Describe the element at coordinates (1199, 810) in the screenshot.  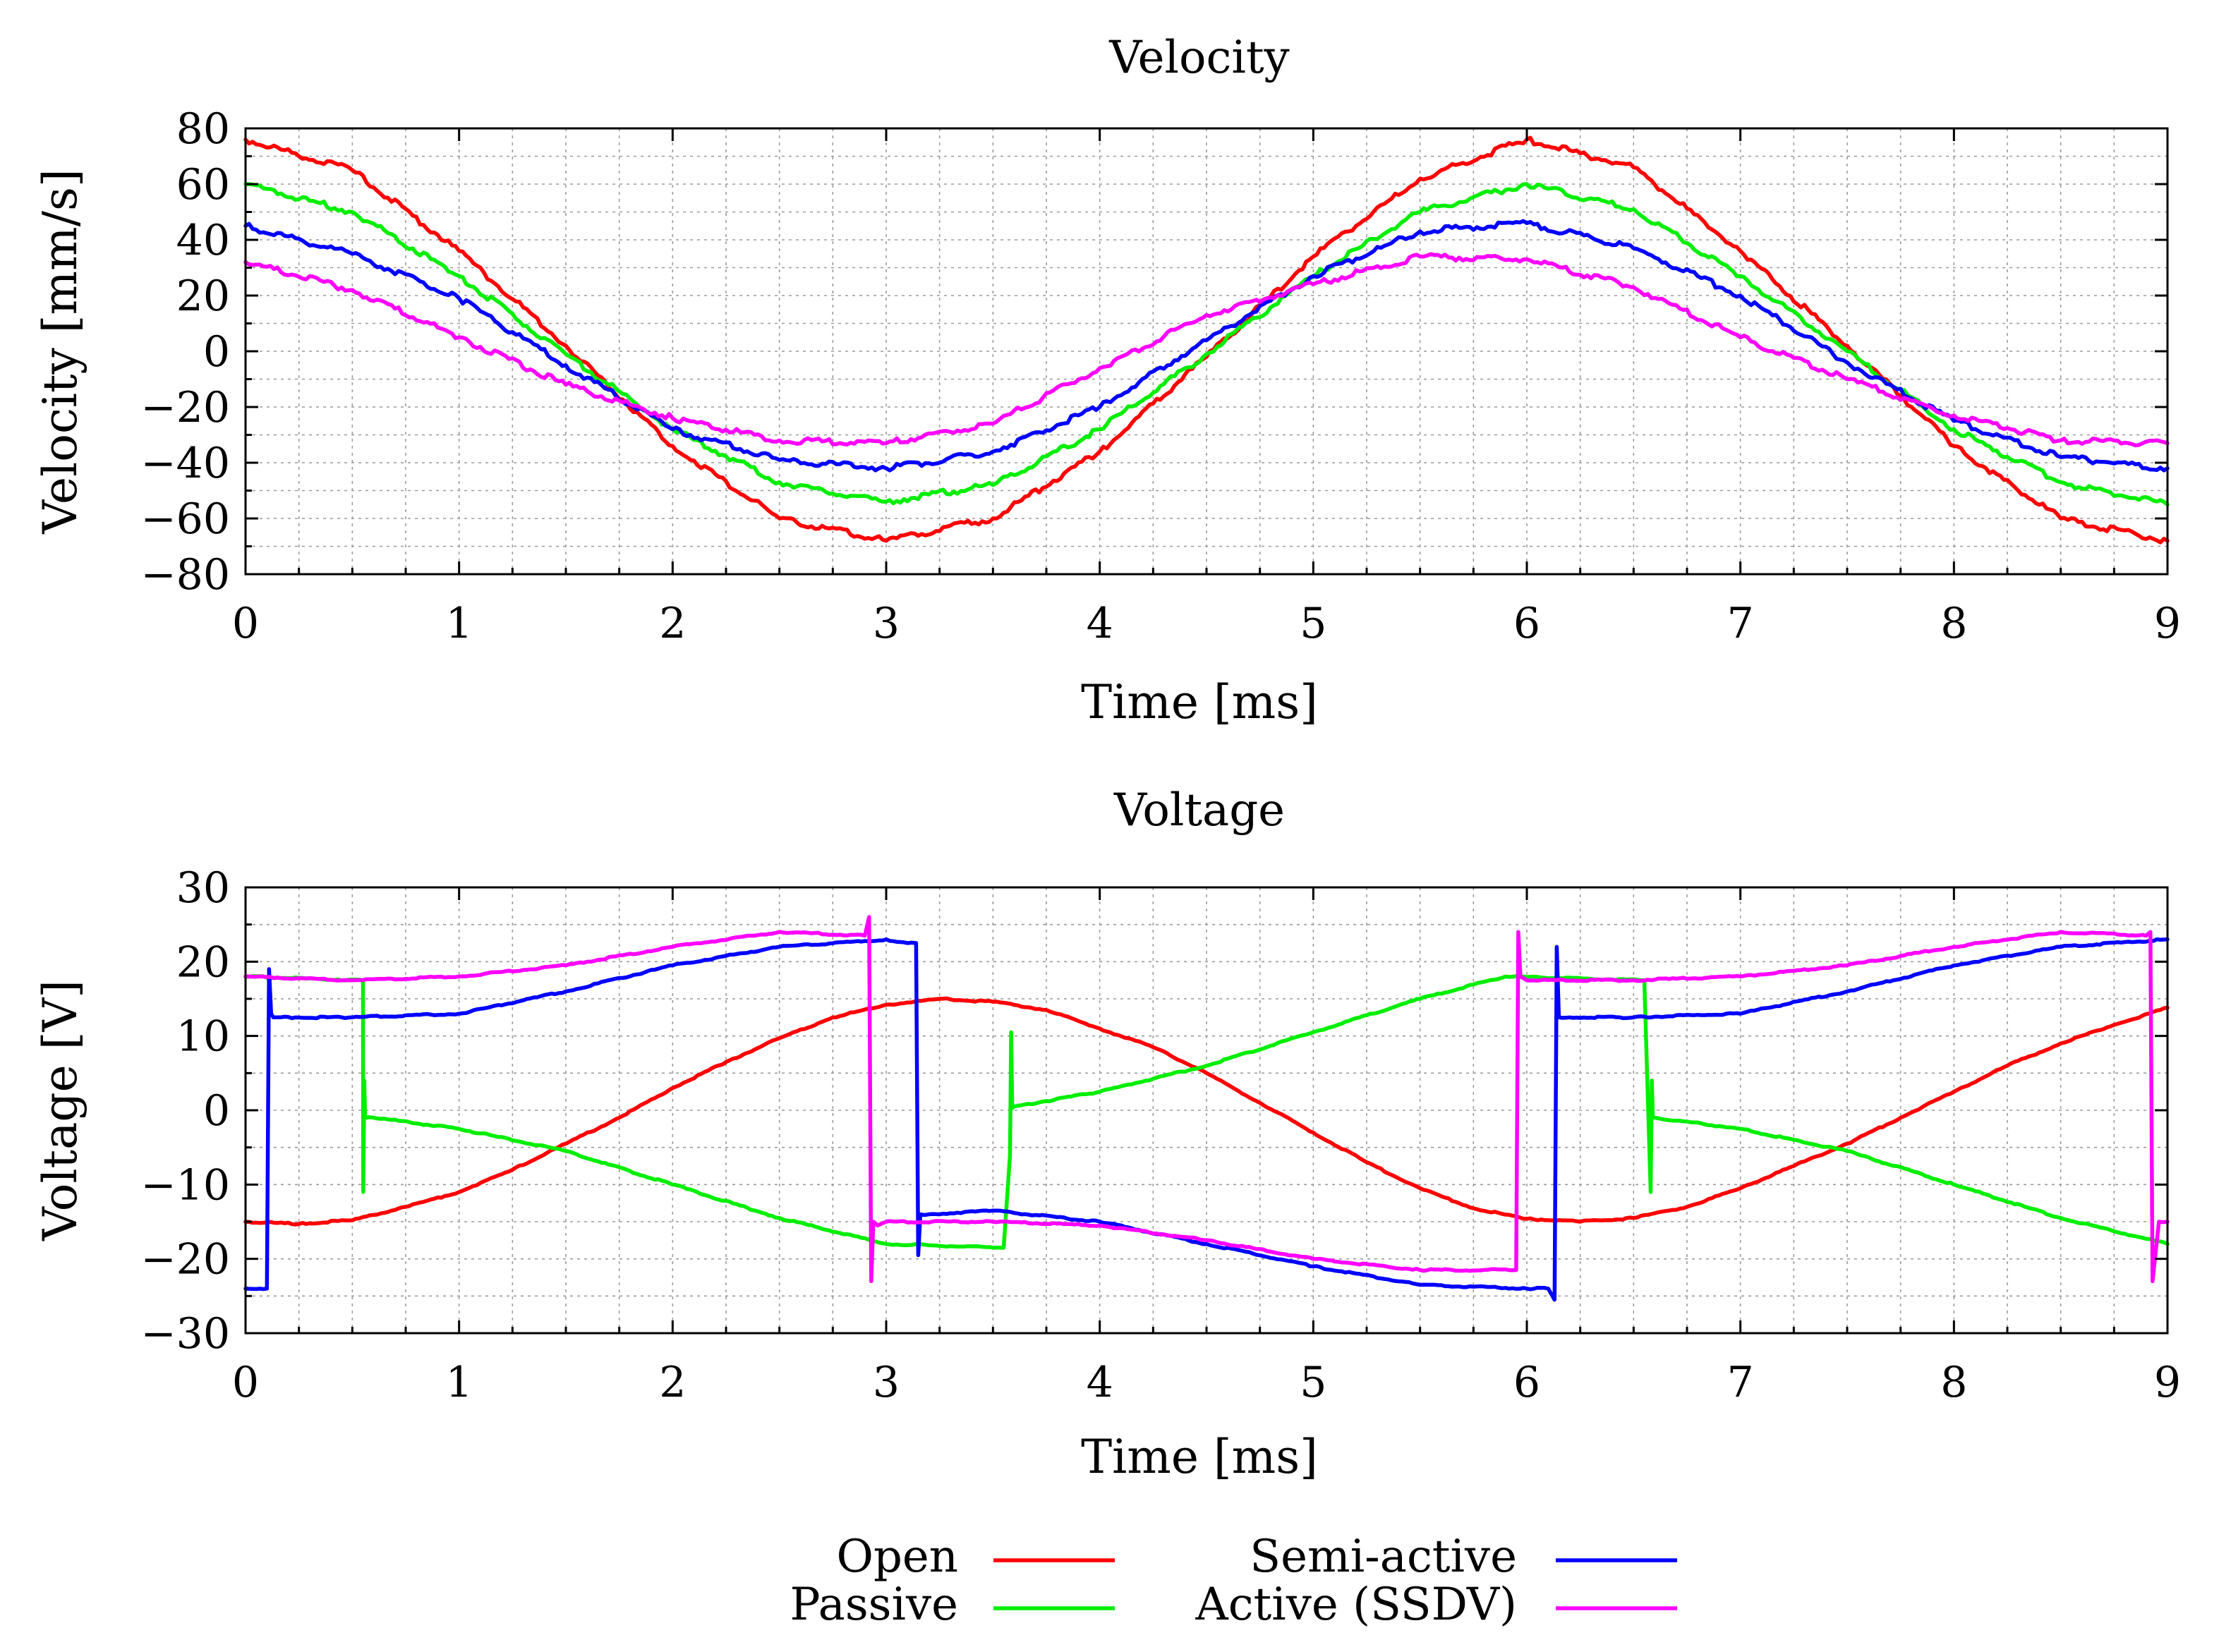
I see `voltage-title: Voltage` at that location.